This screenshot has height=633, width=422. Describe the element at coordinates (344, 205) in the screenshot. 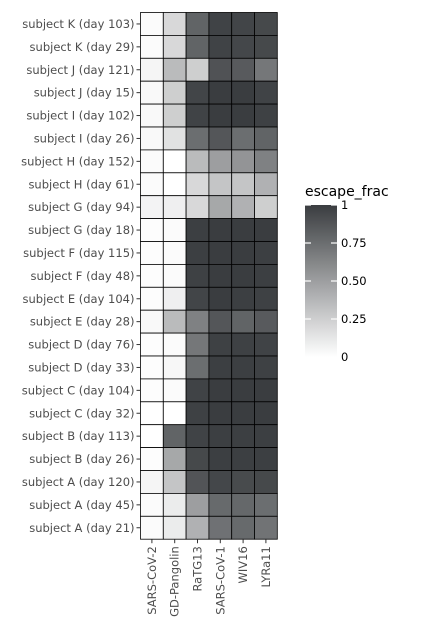

I see `legend-tick-label: 1` at that location.